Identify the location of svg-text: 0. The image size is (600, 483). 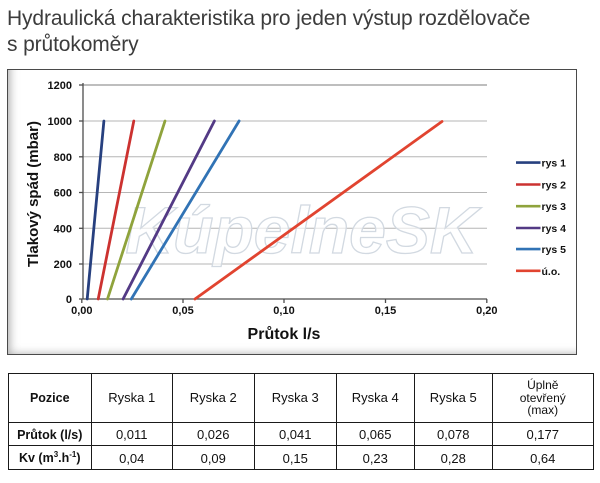
(69, 300).